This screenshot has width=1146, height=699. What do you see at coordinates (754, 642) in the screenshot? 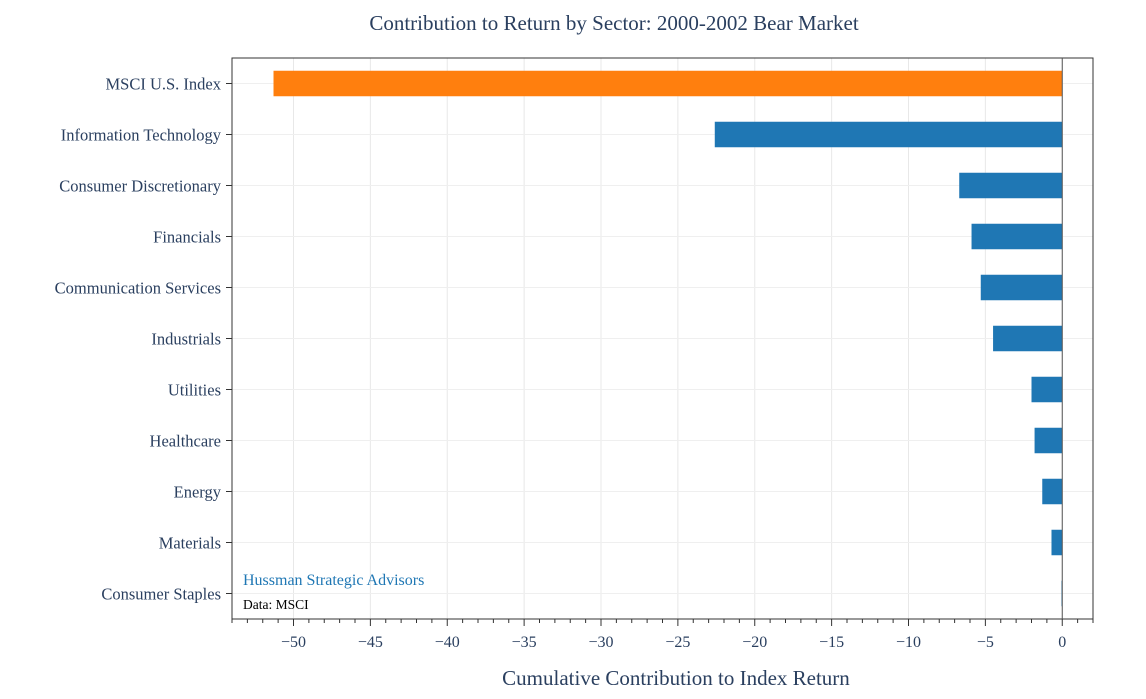
I see `x-tick-label: −20` at bounding box center [754, 642].